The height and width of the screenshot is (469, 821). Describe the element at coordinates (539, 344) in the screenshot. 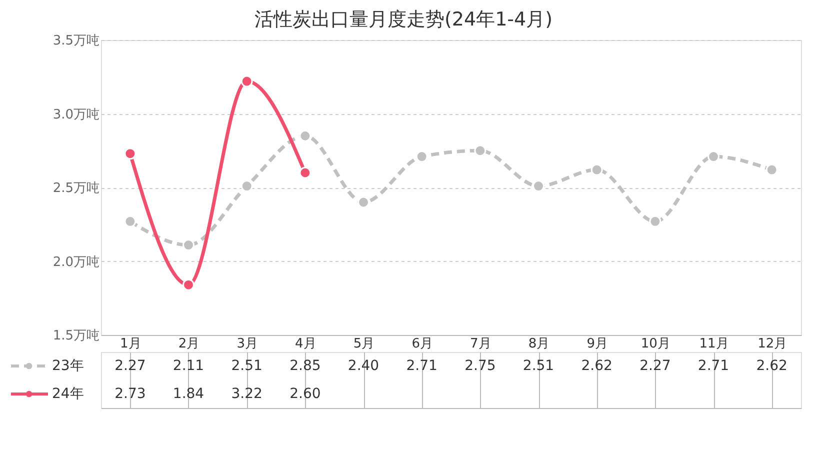

I see `x-tick-label: 8月` at that location.